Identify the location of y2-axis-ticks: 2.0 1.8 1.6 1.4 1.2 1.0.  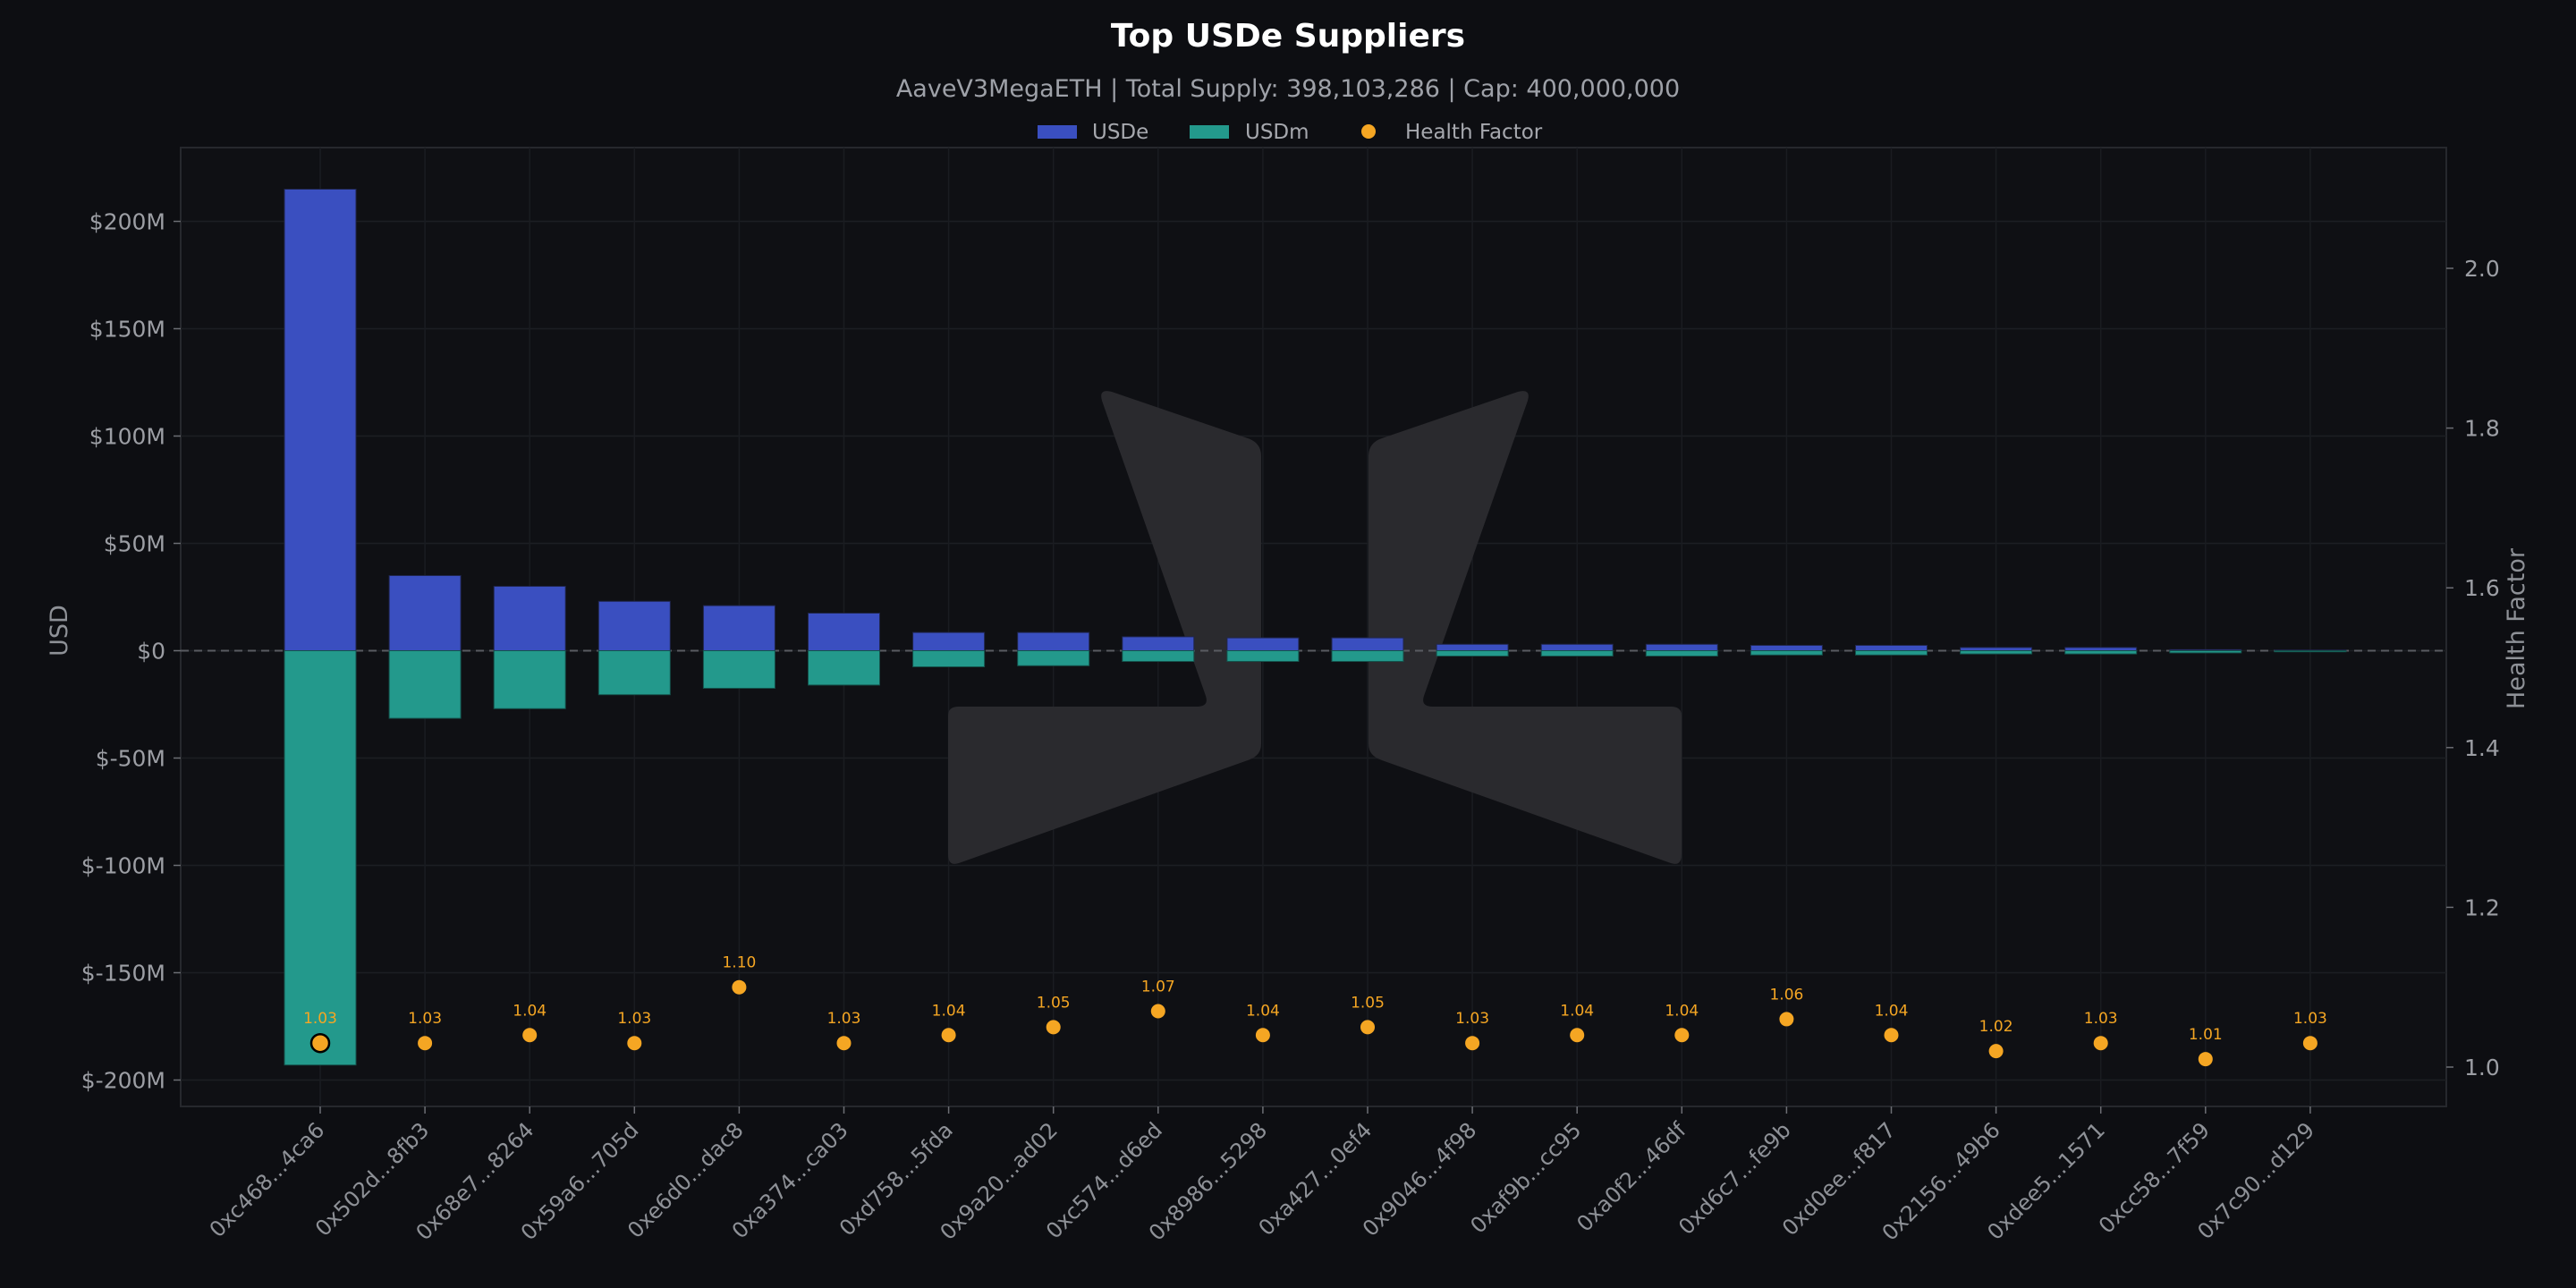
(2473, 668).